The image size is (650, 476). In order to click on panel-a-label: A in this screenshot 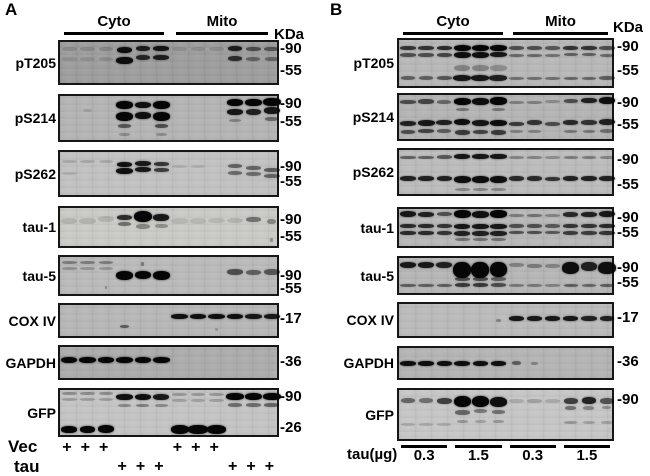, I will do `click(11, 9)`.